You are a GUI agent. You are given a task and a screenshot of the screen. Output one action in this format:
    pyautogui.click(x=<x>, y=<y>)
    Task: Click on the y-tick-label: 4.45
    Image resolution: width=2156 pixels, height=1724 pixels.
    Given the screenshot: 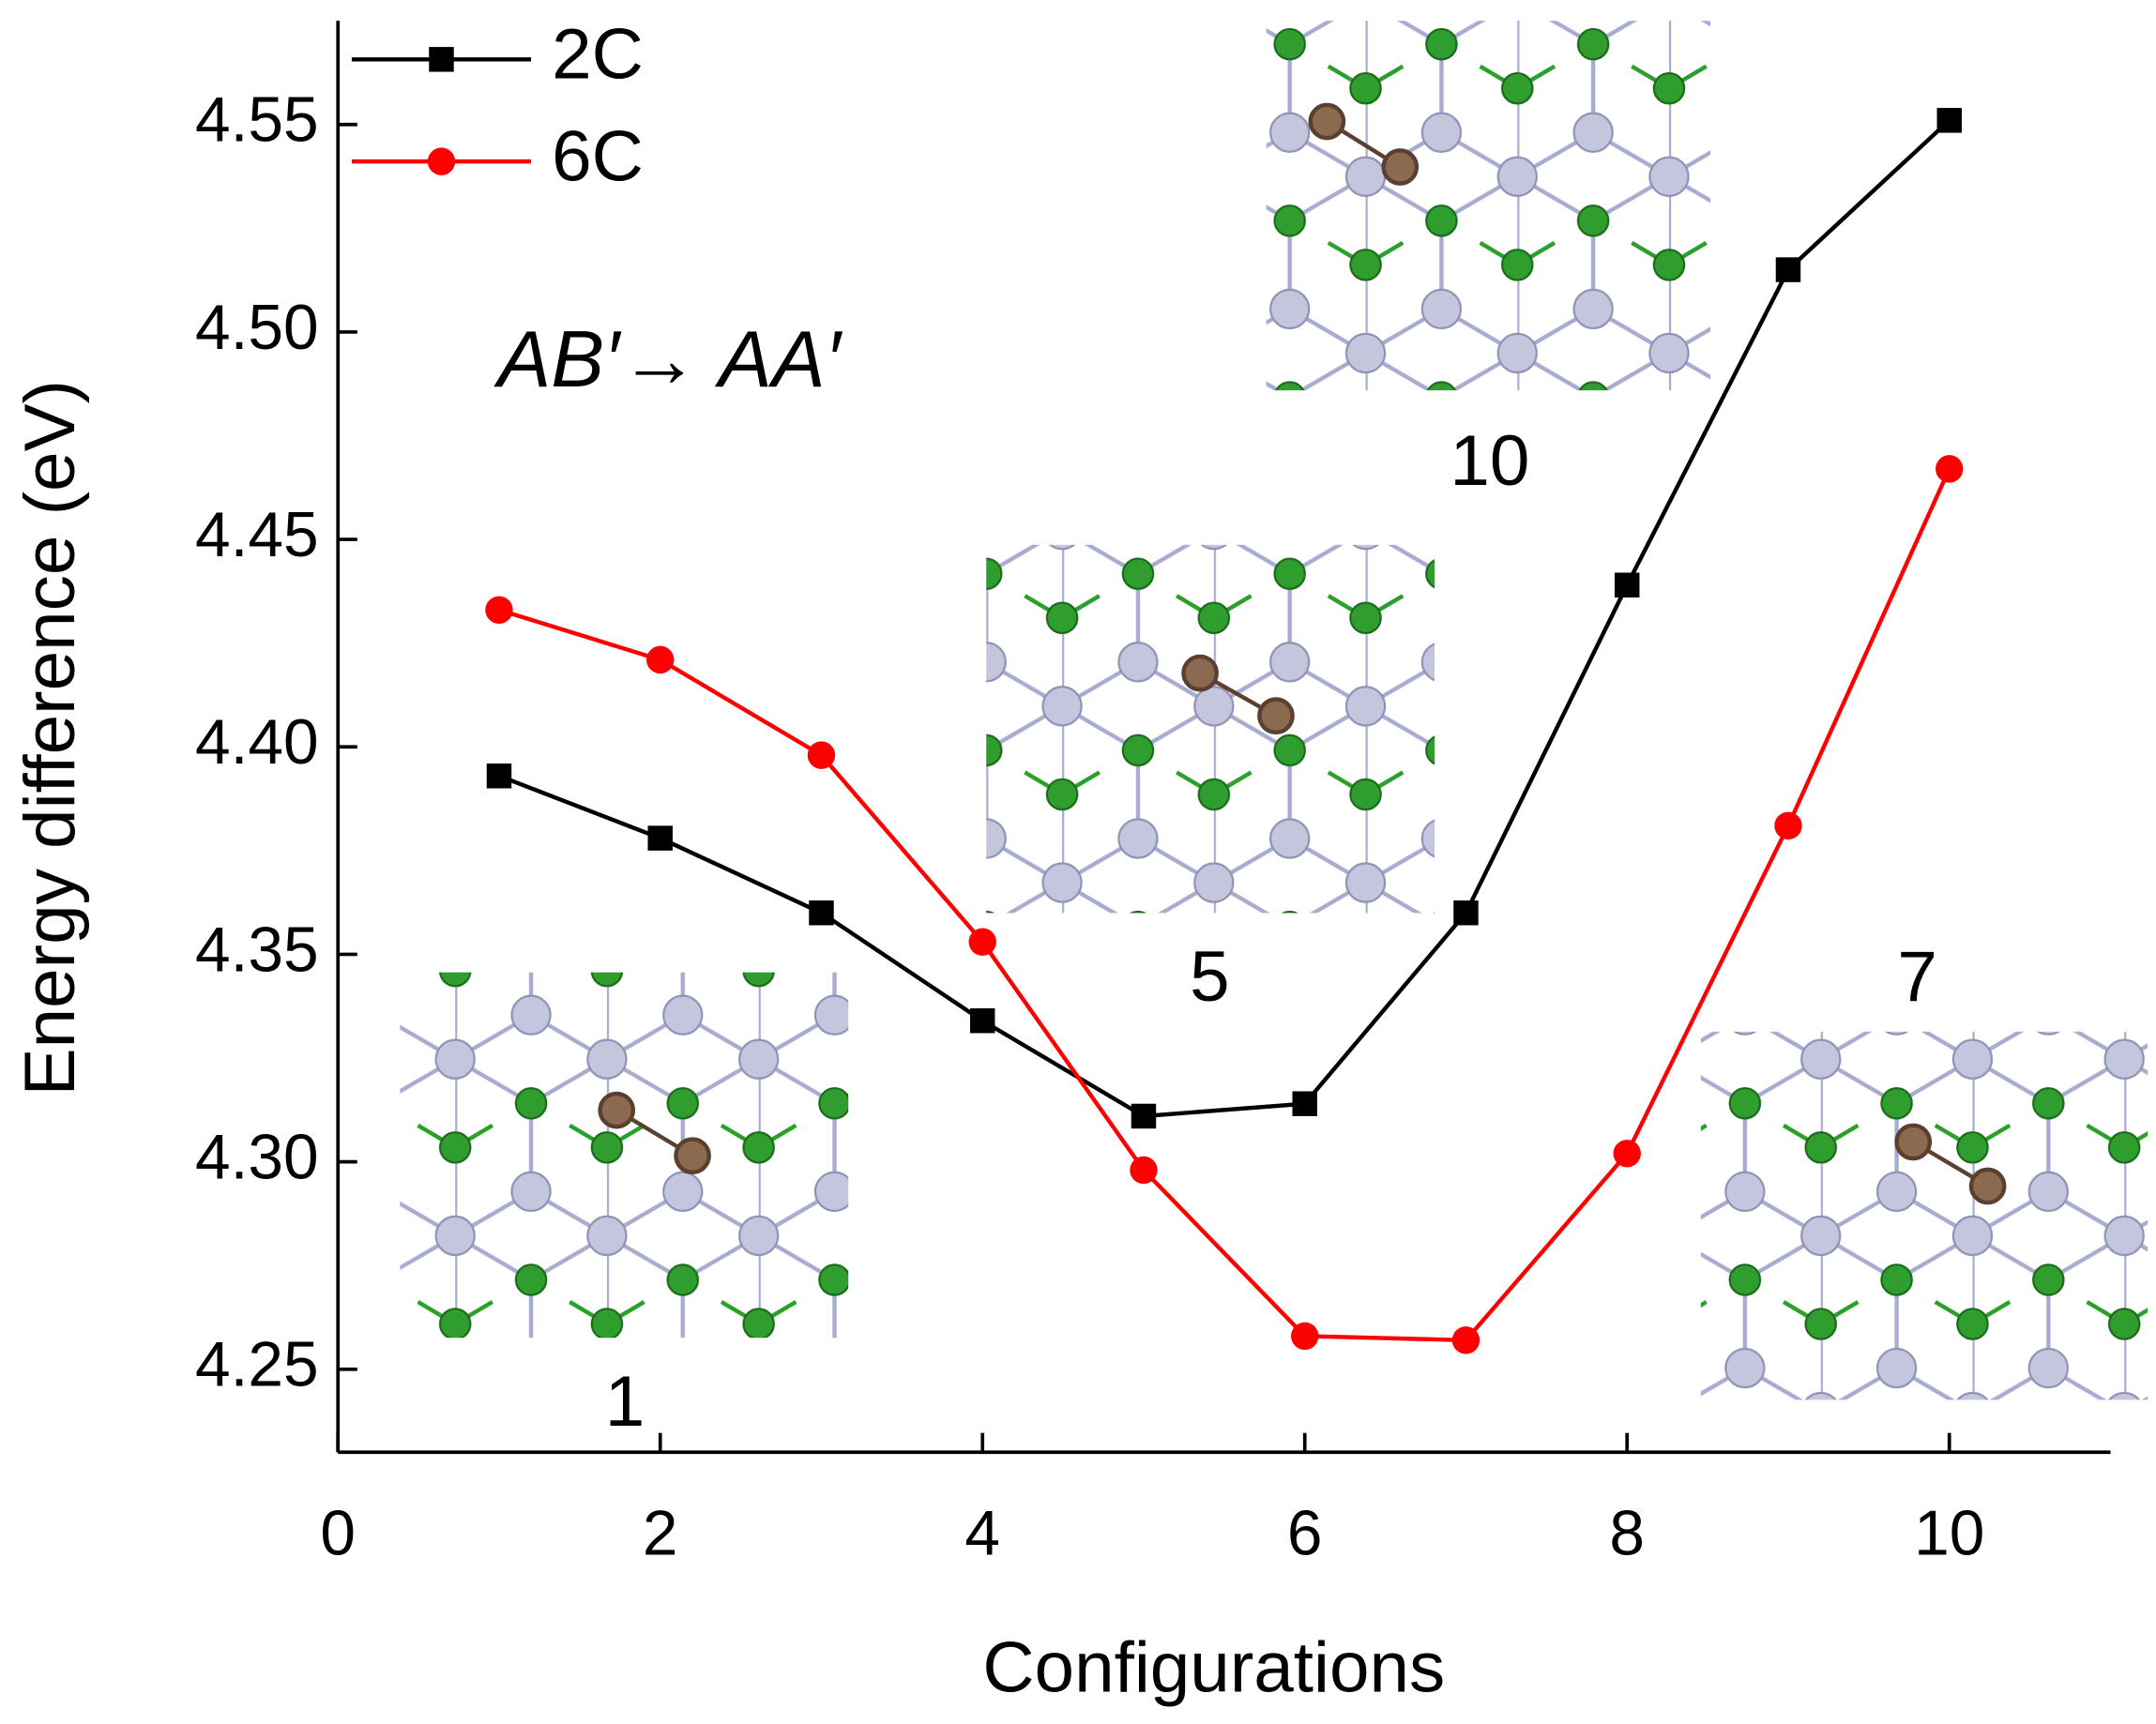 What is the action you would take?
    pyautogui.click(x=257, y=535)
    